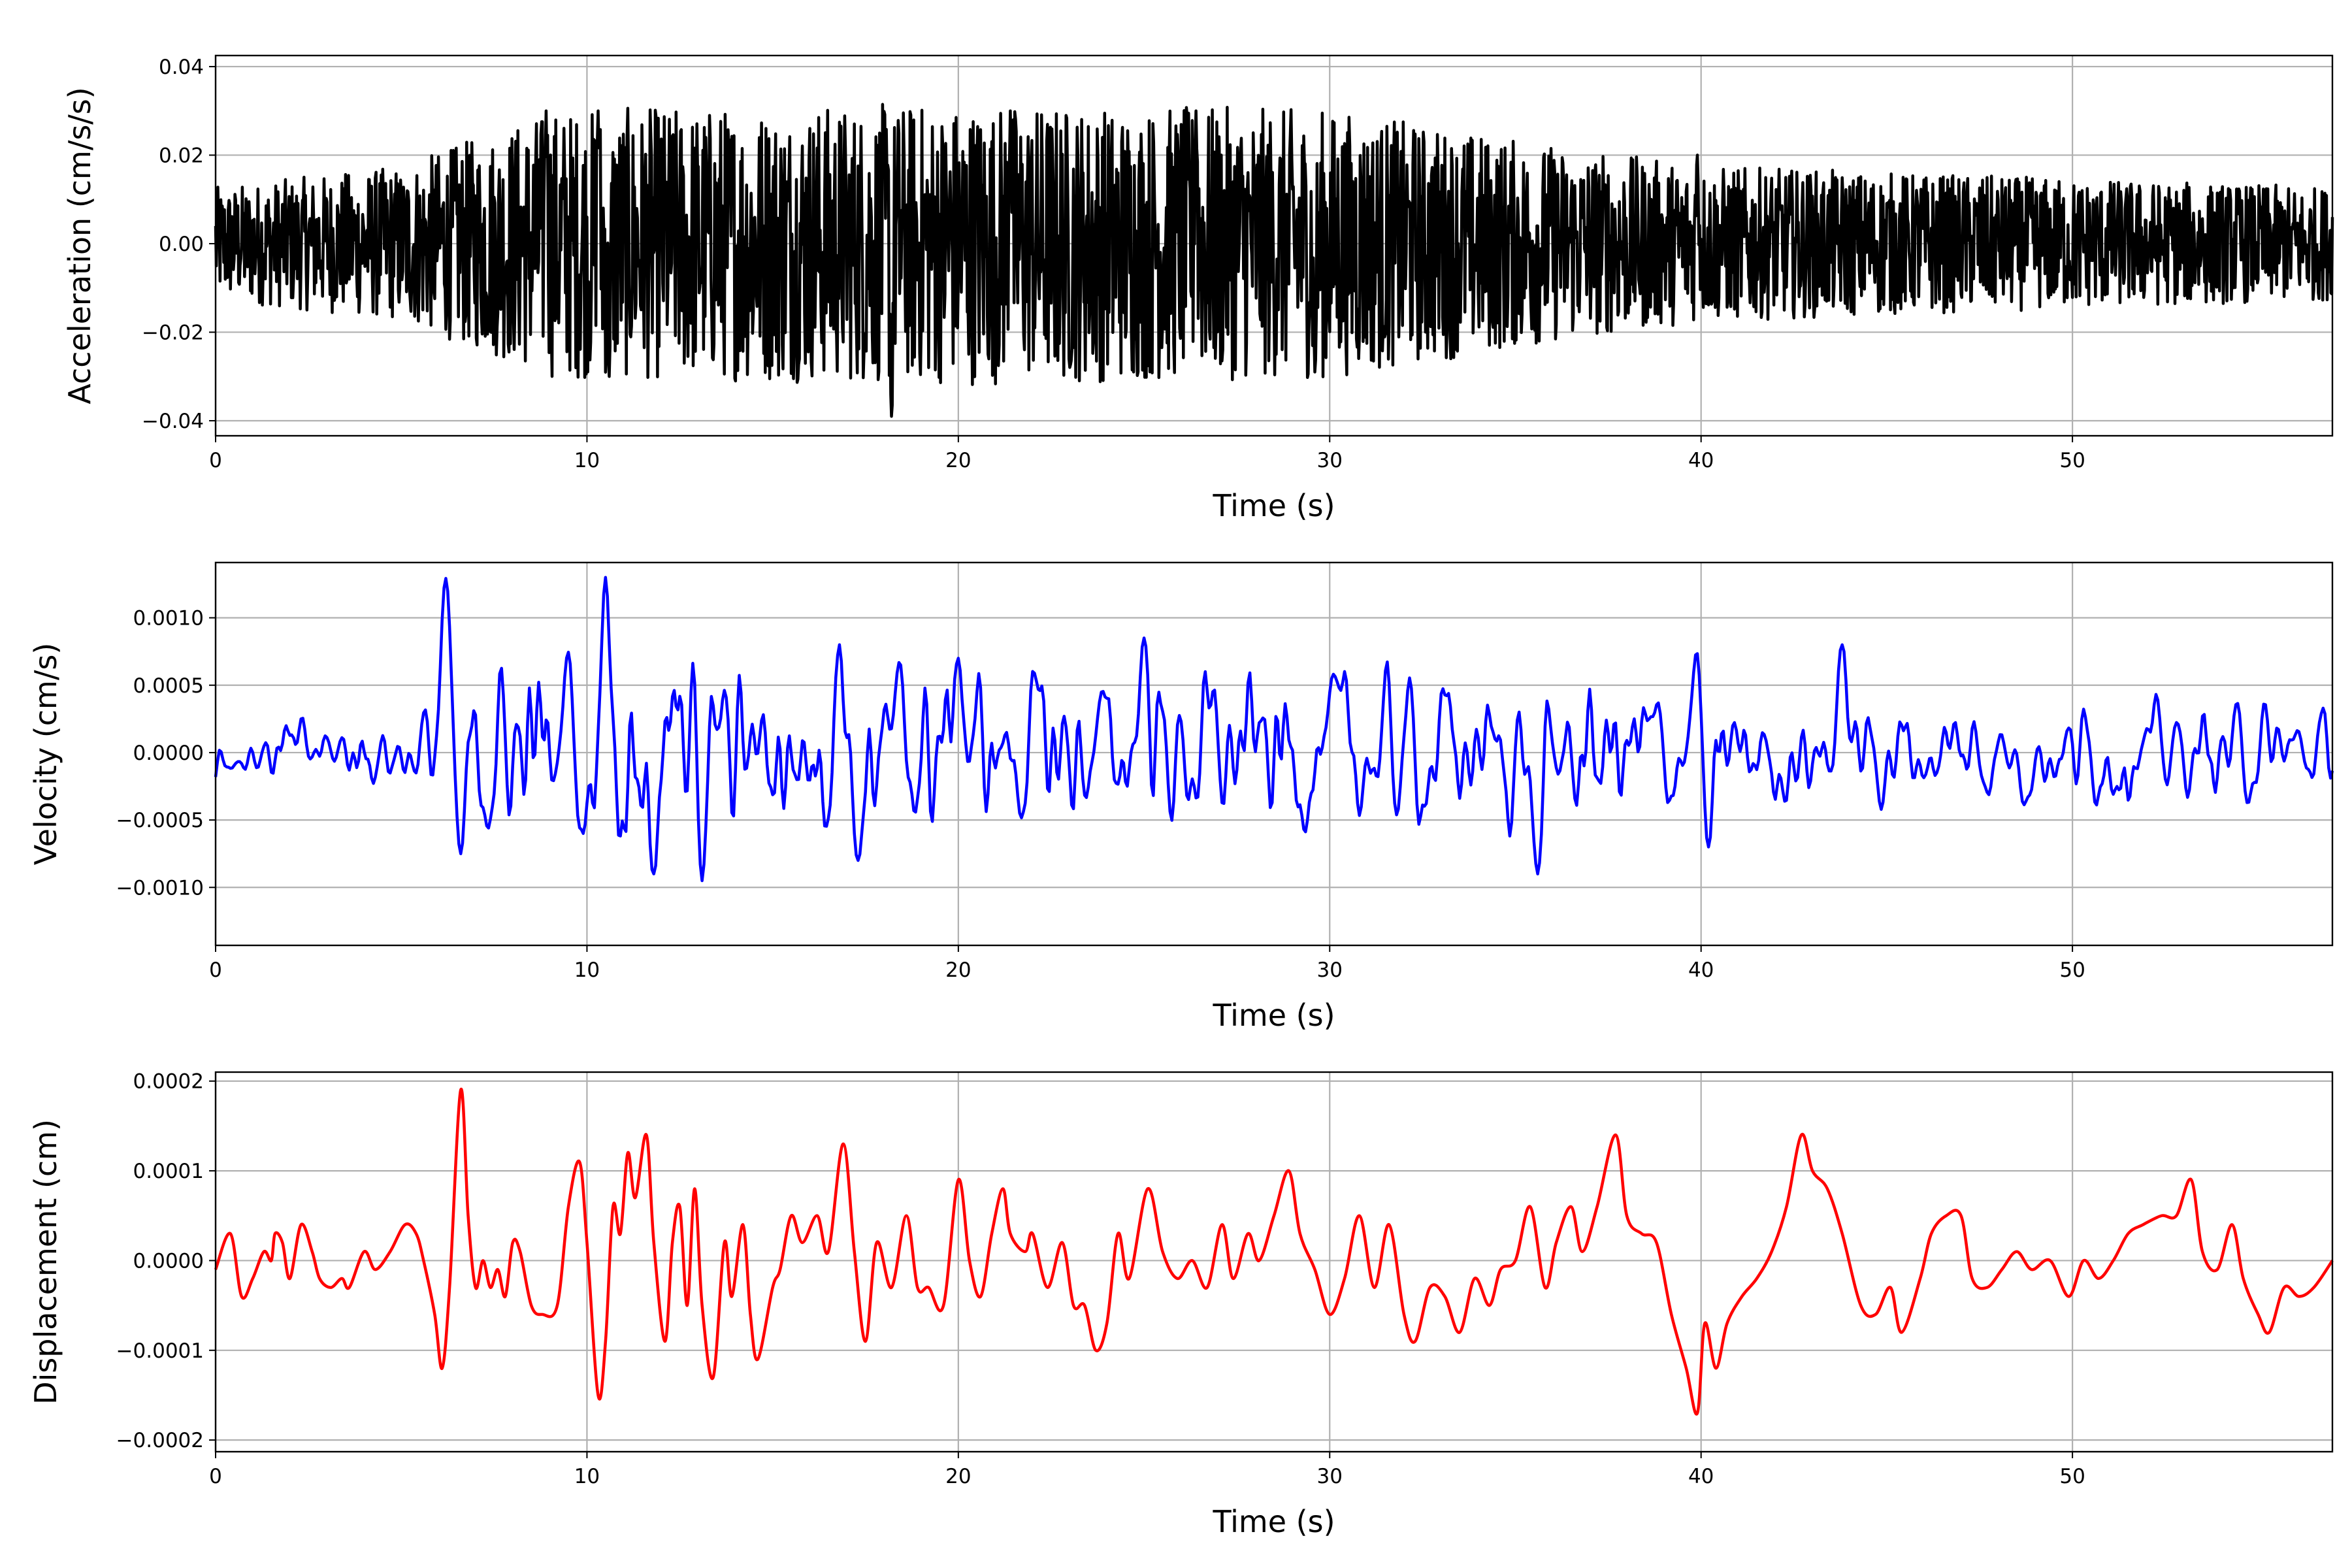 Image resolution: width=2352 pixels, height=1568 pixels. What do you see at coordinates (160, 820) in the screenshot?
I see `y-tick-label: −0.0005` at bounding box center [160, 820].